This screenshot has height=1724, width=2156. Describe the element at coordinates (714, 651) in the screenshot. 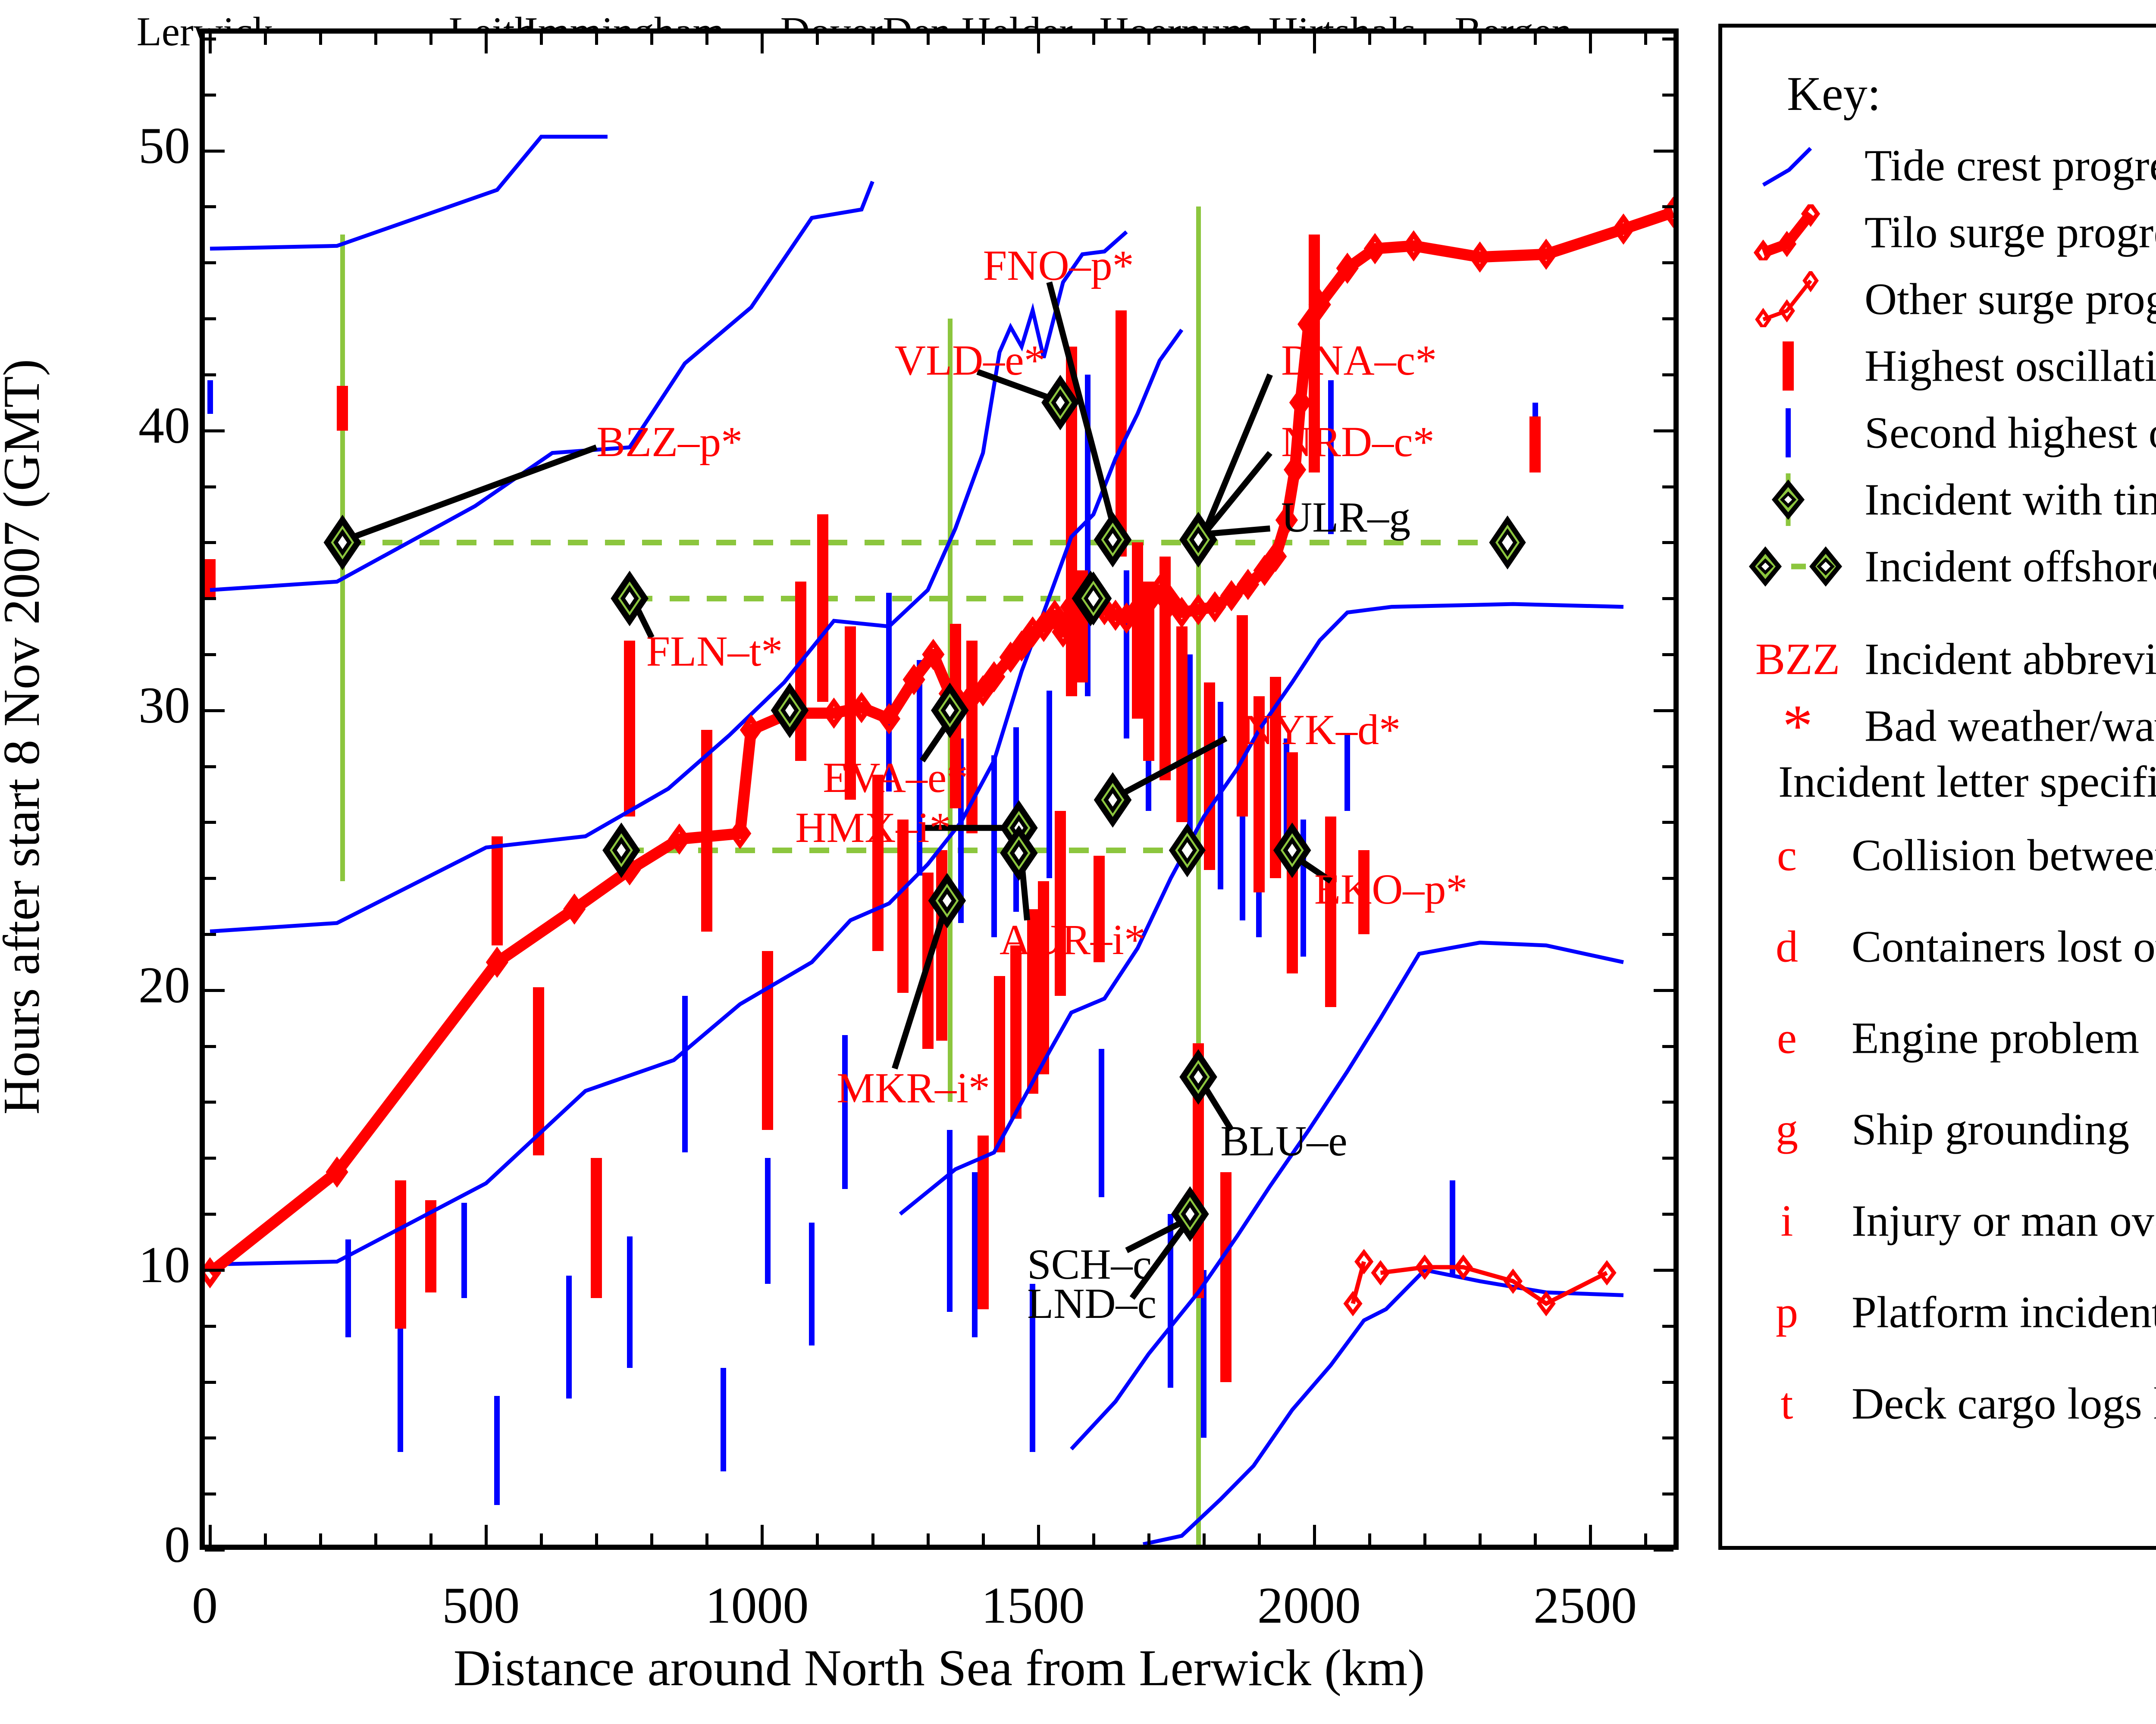

I see `incident-annotation-fln: FLN–t*` at that location.